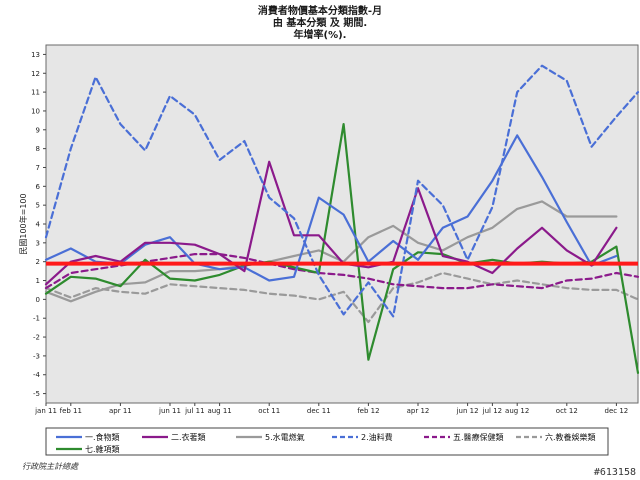 The height and width of the screenshot is (480, 640). Describe the element at coordinates (36, 394) in the screenshot. I see `y-tick-label: -5` at that location.